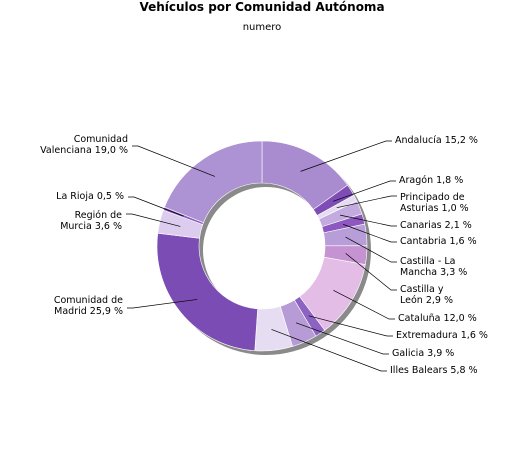 This screenshot has height=450, width=525. What do you see at coordinates (207, 292) in the screenshot?
I see `slice-comunidad-de-madrid` at bounding box center [207, 292].